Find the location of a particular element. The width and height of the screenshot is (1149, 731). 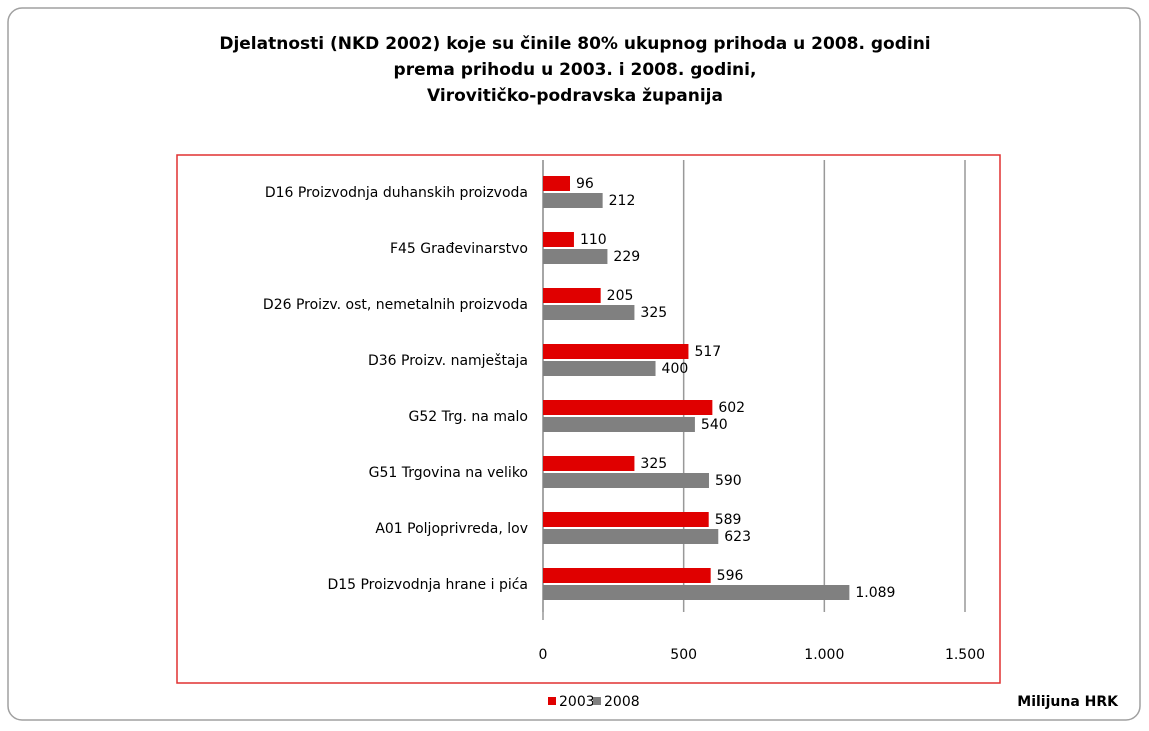

data-label: 517 is located at coordinates (707, 352).